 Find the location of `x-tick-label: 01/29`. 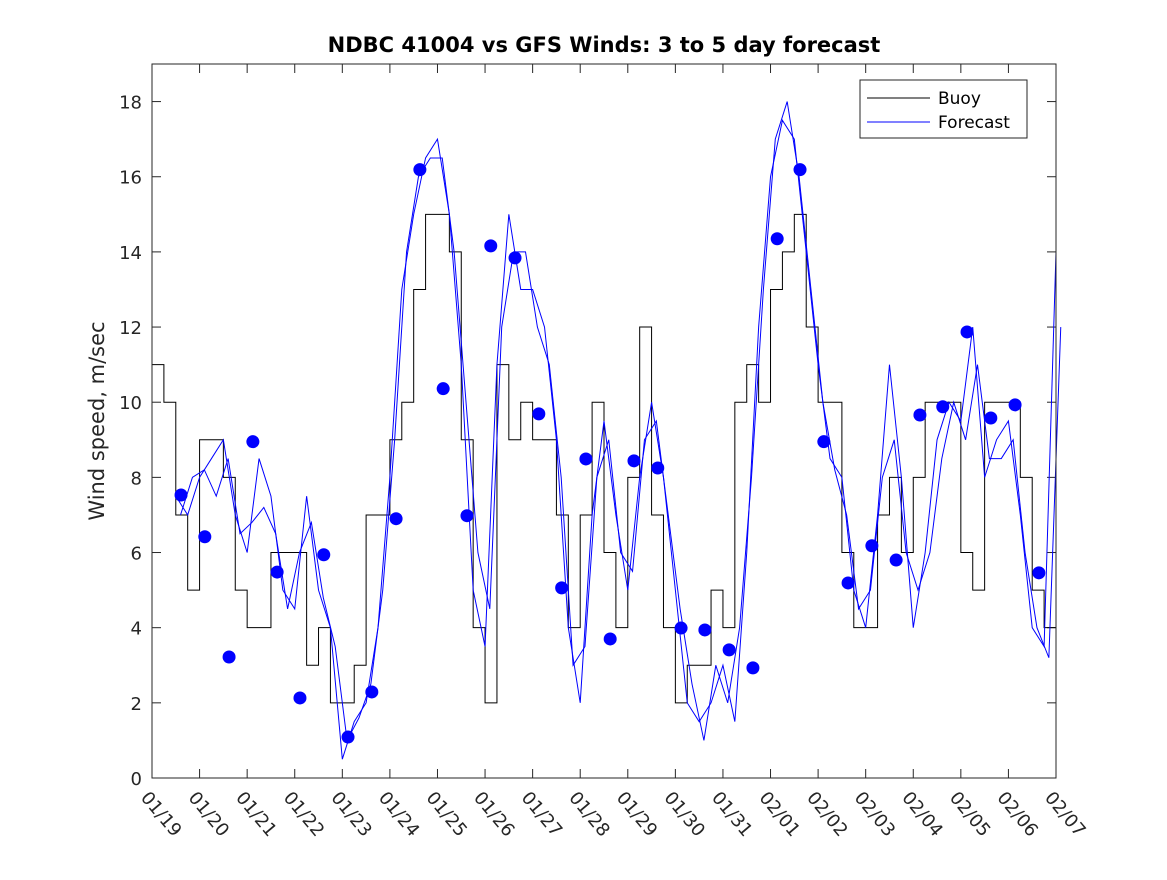

x-tick-label: 01/29 is located at coordinates (636, 814).